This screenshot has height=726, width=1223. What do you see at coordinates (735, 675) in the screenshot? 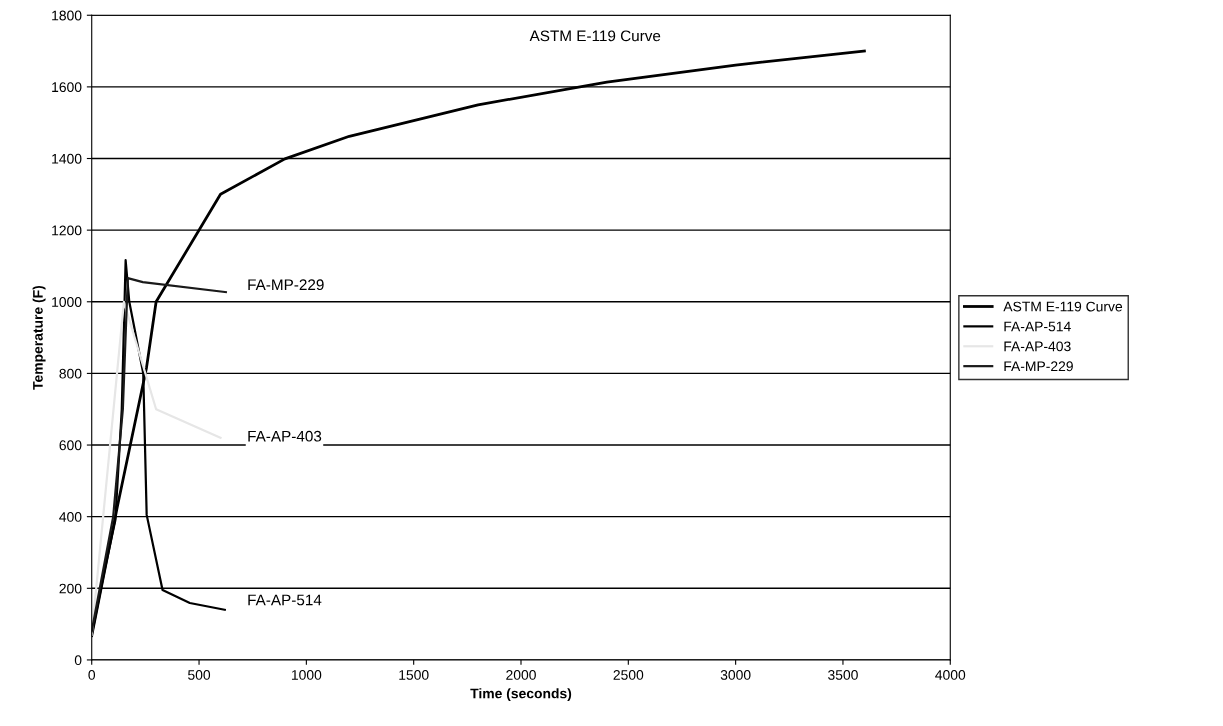
I see `x-tick-label: 3000` at bounding box center [735, 675].